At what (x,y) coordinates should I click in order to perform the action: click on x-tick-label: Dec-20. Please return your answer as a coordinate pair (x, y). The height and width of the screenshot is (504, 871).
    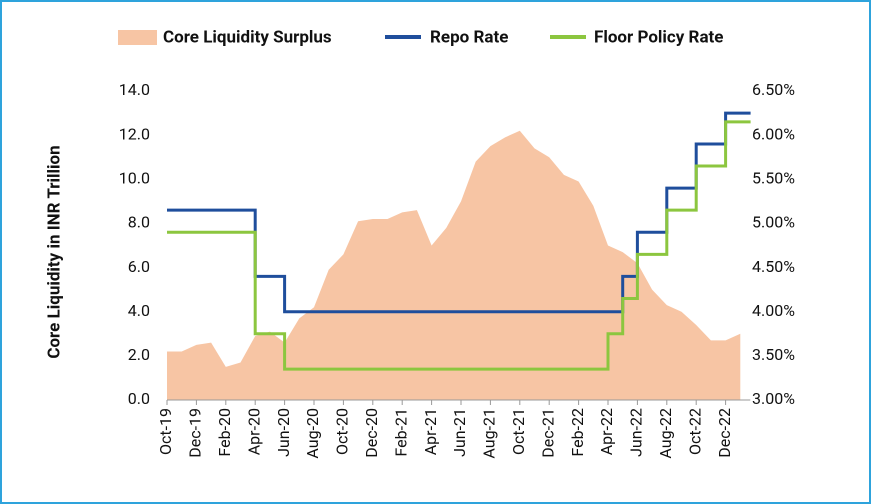
    Looking at the image, I should click on (371, 433).